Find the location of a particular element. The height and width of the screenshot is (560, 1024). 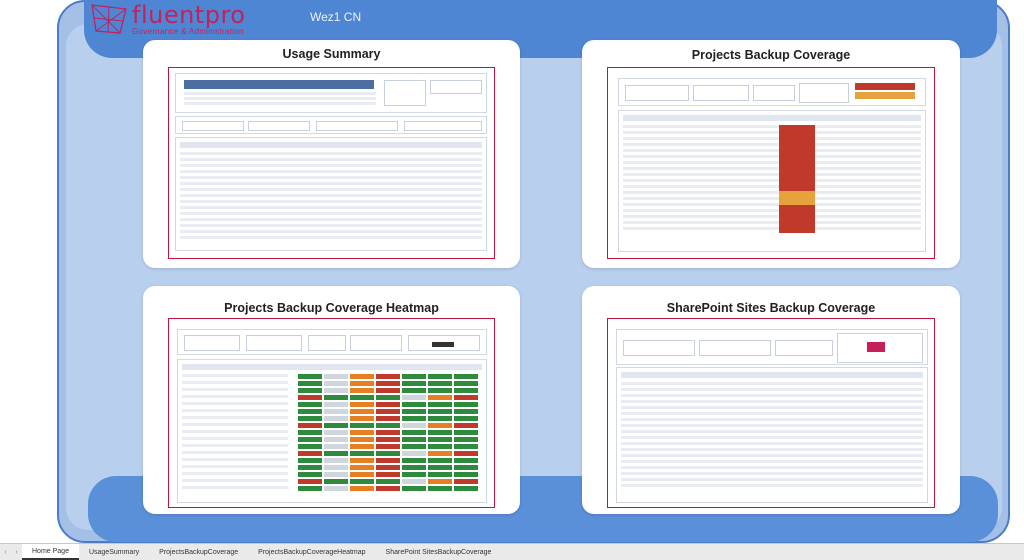

usage-summary-thumbnail is located at coordinates (331, 163).